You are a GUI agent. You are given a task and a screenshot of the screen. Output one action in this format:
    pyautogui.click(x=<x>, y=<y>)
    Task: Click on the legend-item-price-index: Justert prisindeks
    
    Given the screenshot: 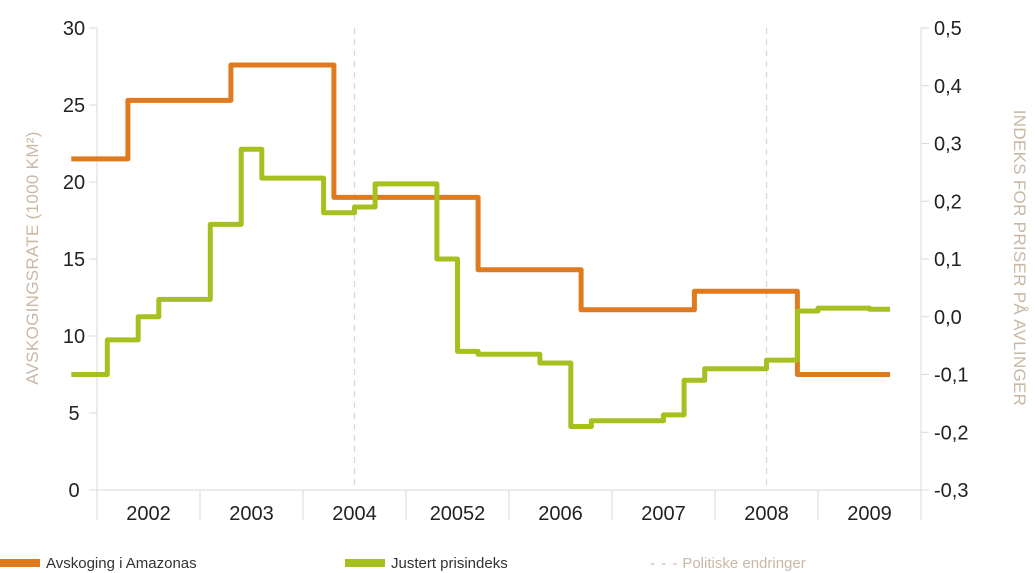 What is the action you would take?
    pyautogui.click(x=426, y=563)
    